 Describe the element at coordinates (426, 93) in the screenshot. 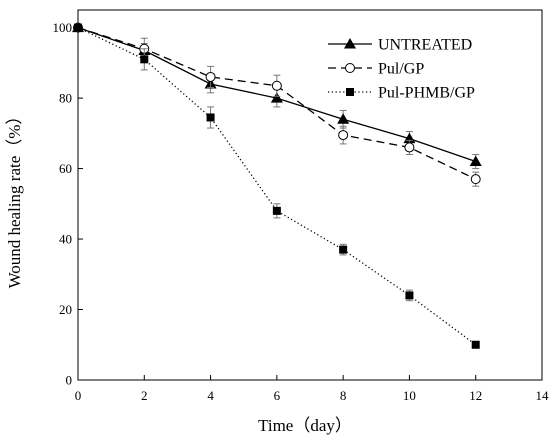

I see `legend-label: Pul-PHMB/GP` at that location.